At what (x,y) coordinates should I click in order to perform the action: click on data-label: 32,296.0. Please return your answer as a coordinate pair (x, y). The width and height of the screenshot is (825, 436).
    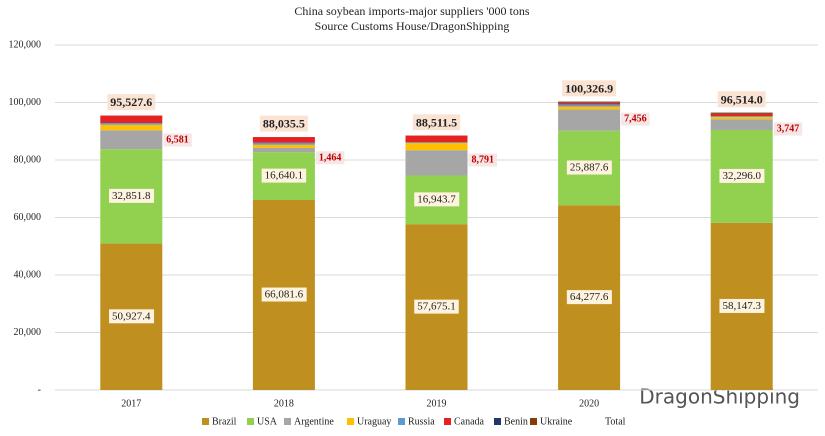
    Looking at the image, I should click on (741, 176).